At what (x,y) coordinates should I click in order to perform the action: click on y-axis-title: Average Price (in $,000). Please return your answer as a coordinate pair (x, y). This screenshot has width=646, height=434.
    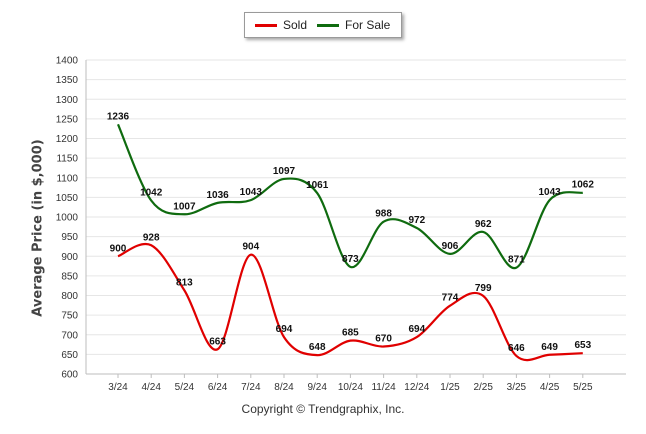
    Looking at the image, I should click on (38, 228).